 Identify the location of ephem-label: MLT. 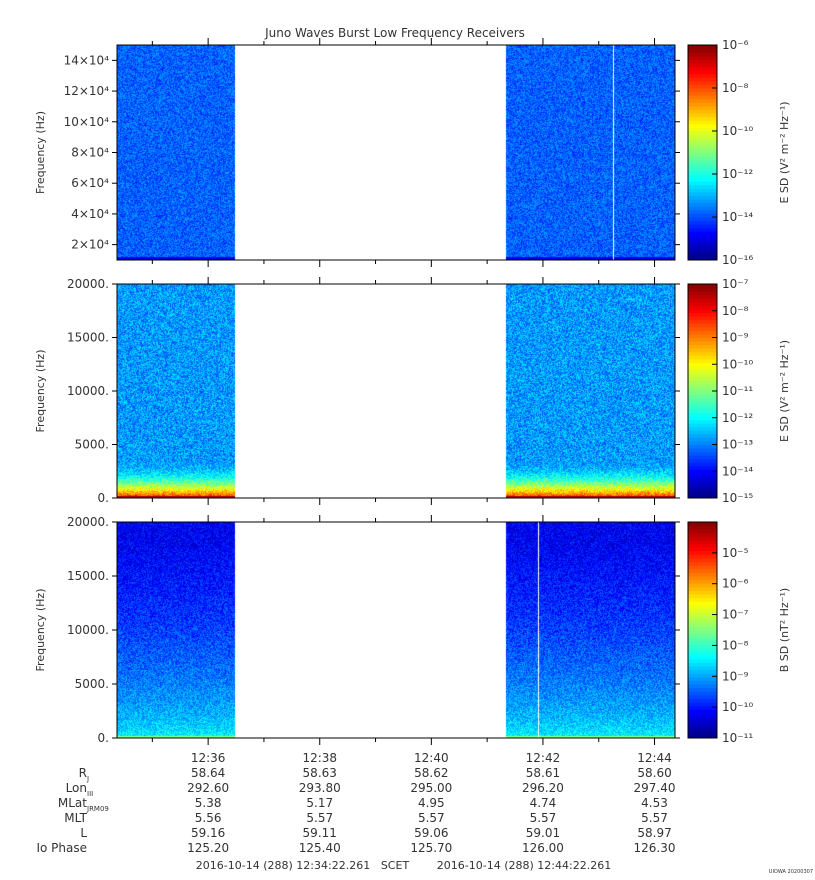
(75, 818).